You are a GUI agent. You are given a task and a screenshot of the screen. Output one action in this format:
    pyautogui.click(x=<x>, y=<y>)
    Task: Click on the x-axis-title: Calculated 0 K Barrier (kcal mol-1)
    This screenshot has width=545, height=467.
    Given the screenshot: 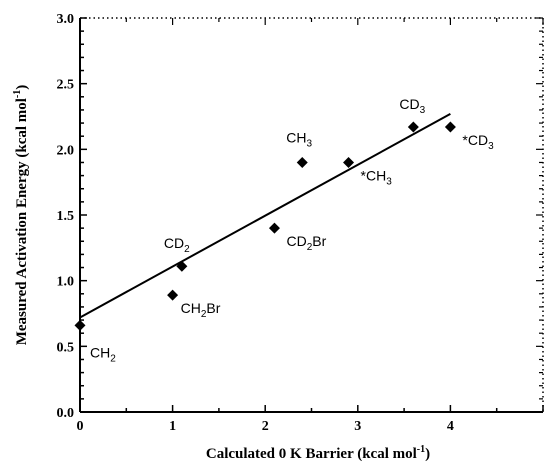 What is the action you would take?
    pyautogui.click(x=318, y=453)
    